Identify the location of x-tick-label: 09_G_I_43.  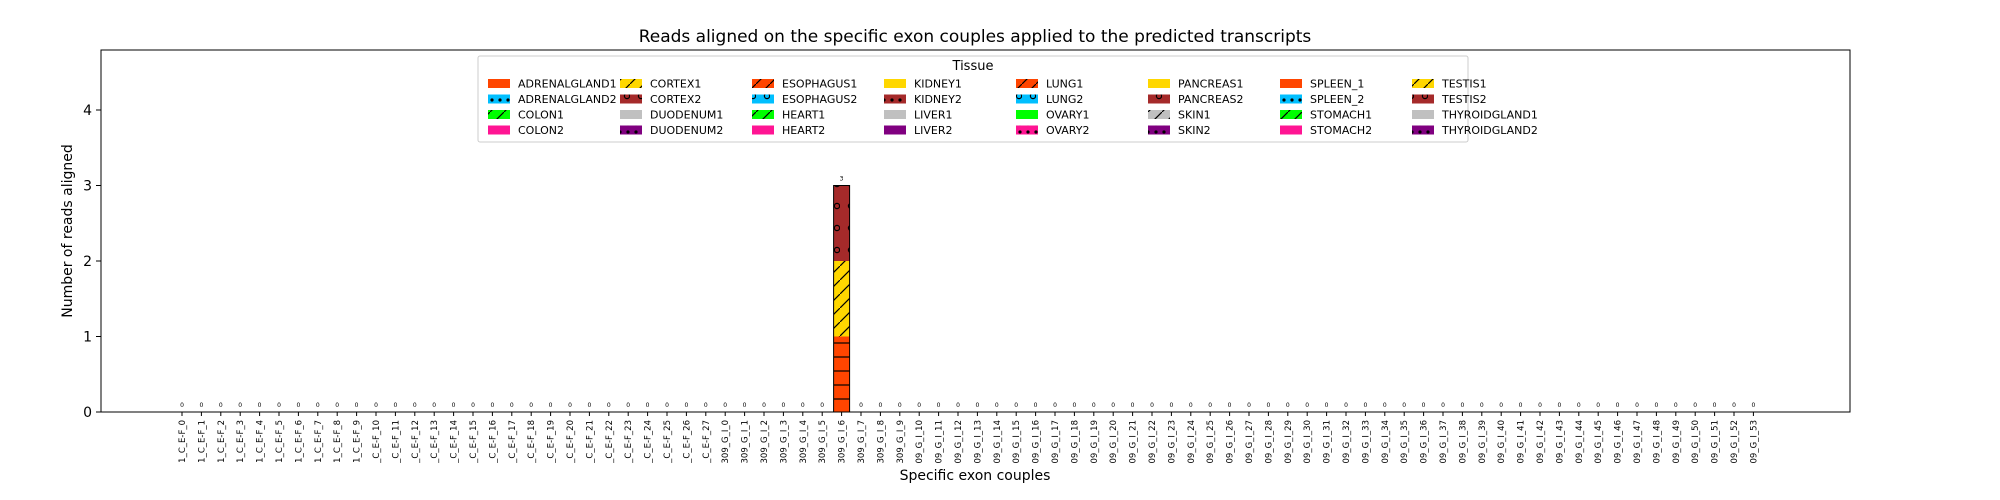
(1560, 441).